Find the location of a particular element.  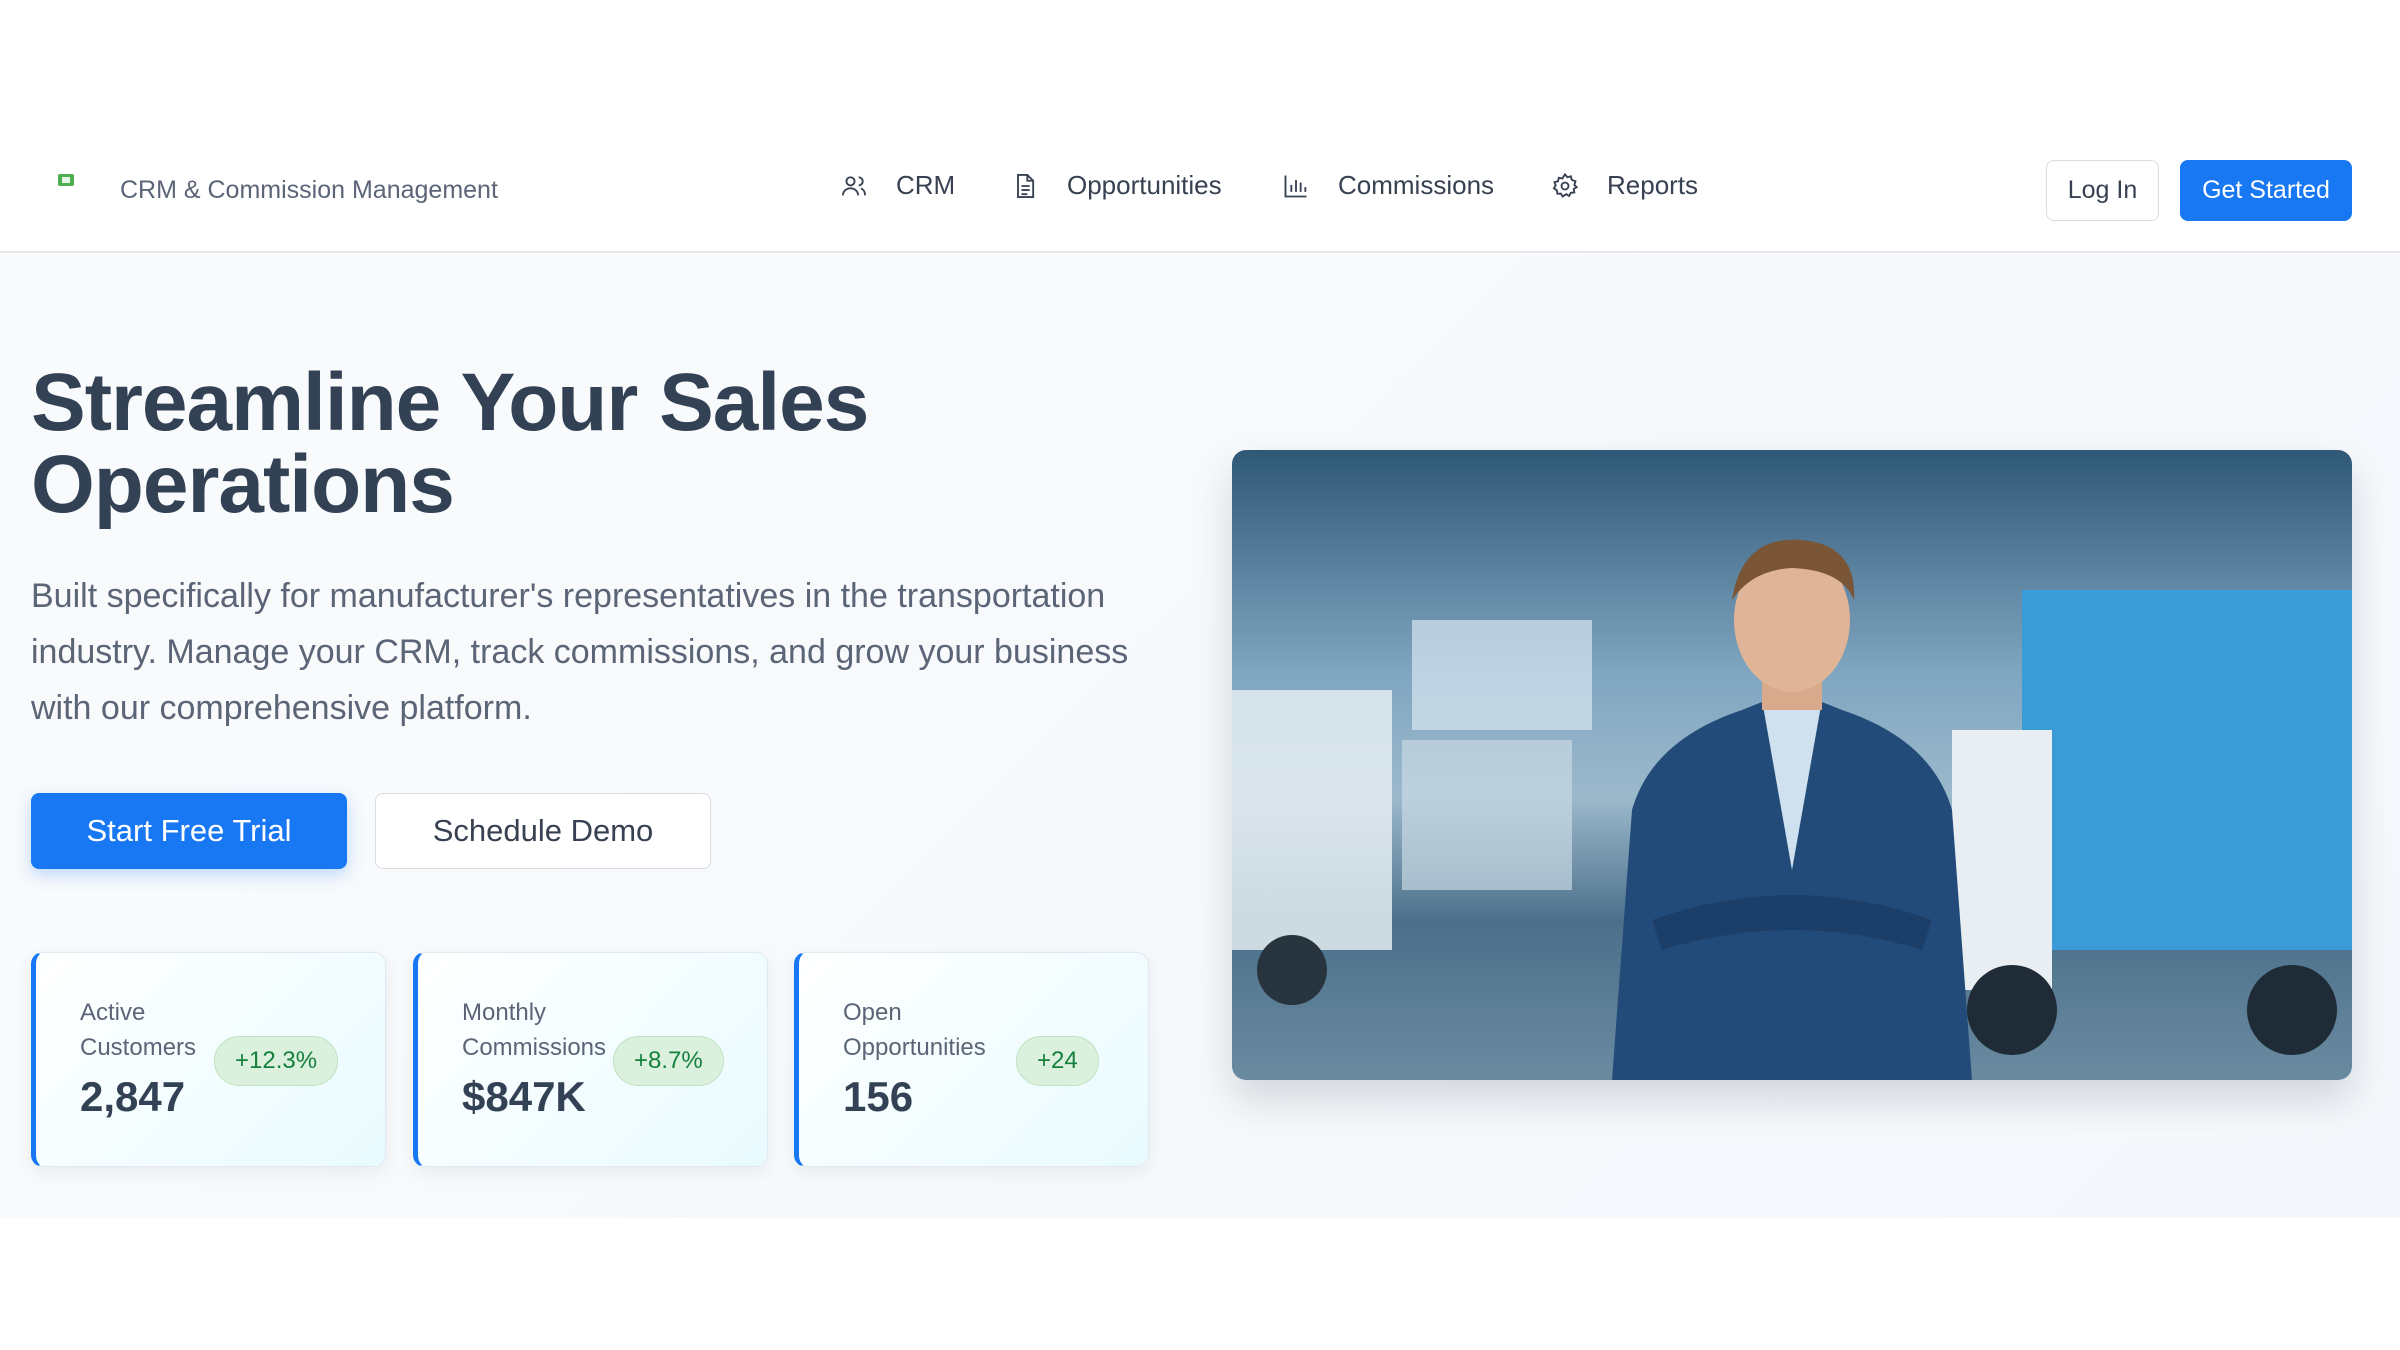

stat-change-badge: +12.3% is located at coordinates (276, 1061).